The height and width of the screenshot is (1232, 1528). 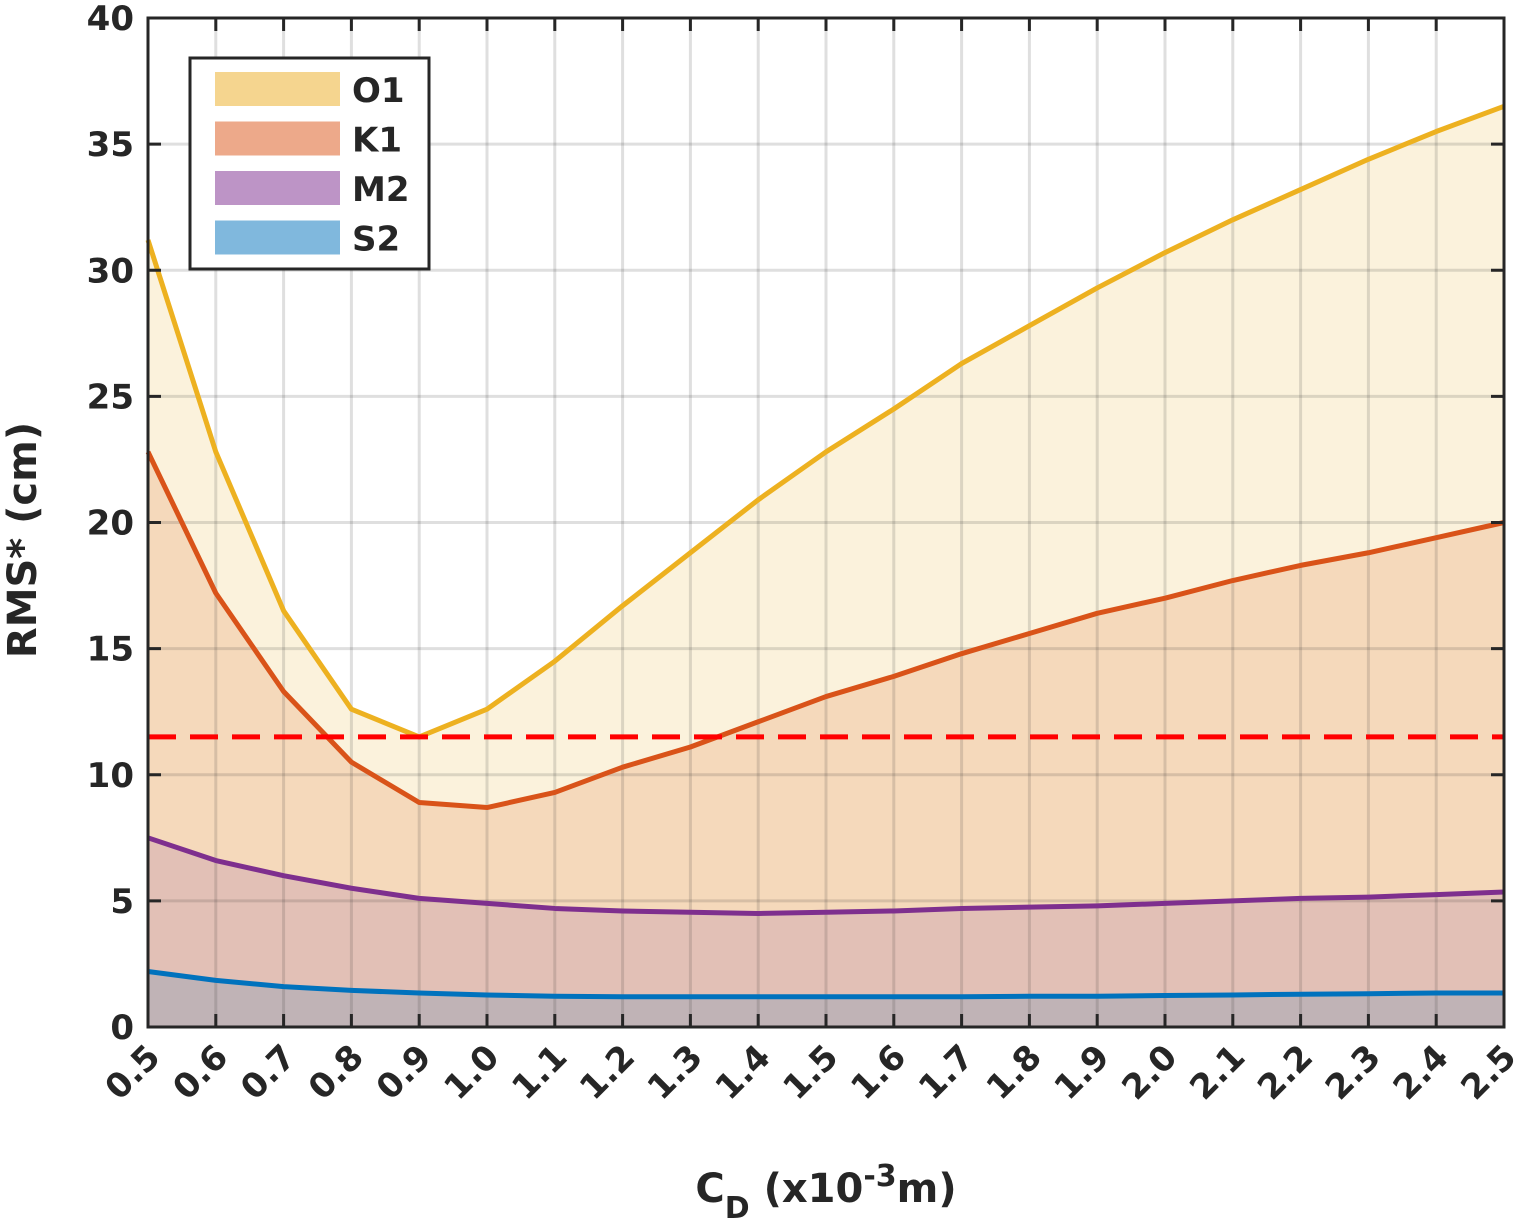 I want to click on legend-label-k1: K1, so click(x=377, y=141).